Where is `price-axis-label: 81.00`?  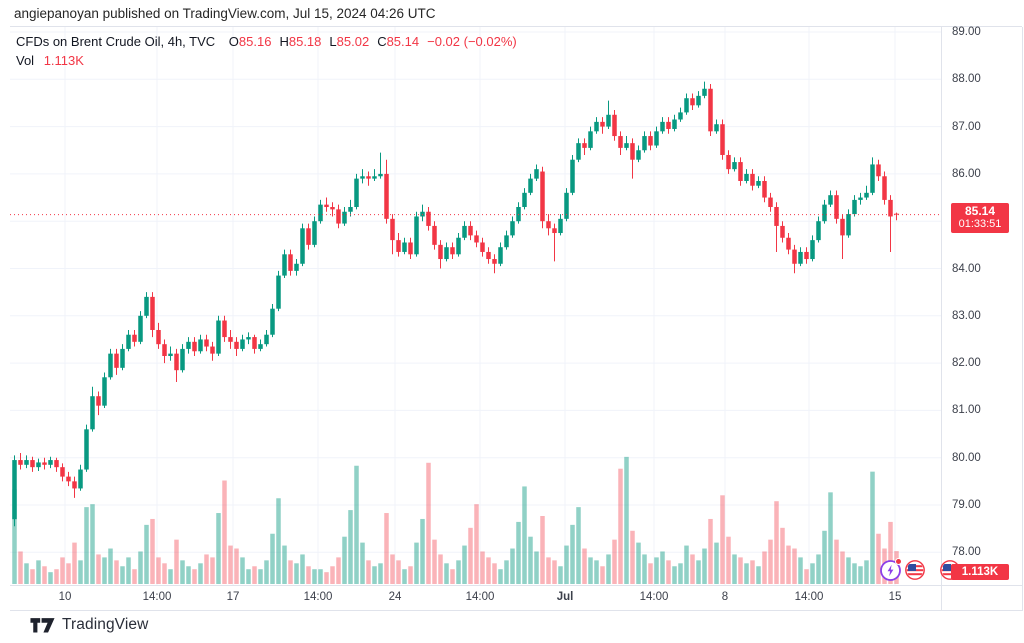
price-axis-label: 81.00 is located at coordinates (966, 410).